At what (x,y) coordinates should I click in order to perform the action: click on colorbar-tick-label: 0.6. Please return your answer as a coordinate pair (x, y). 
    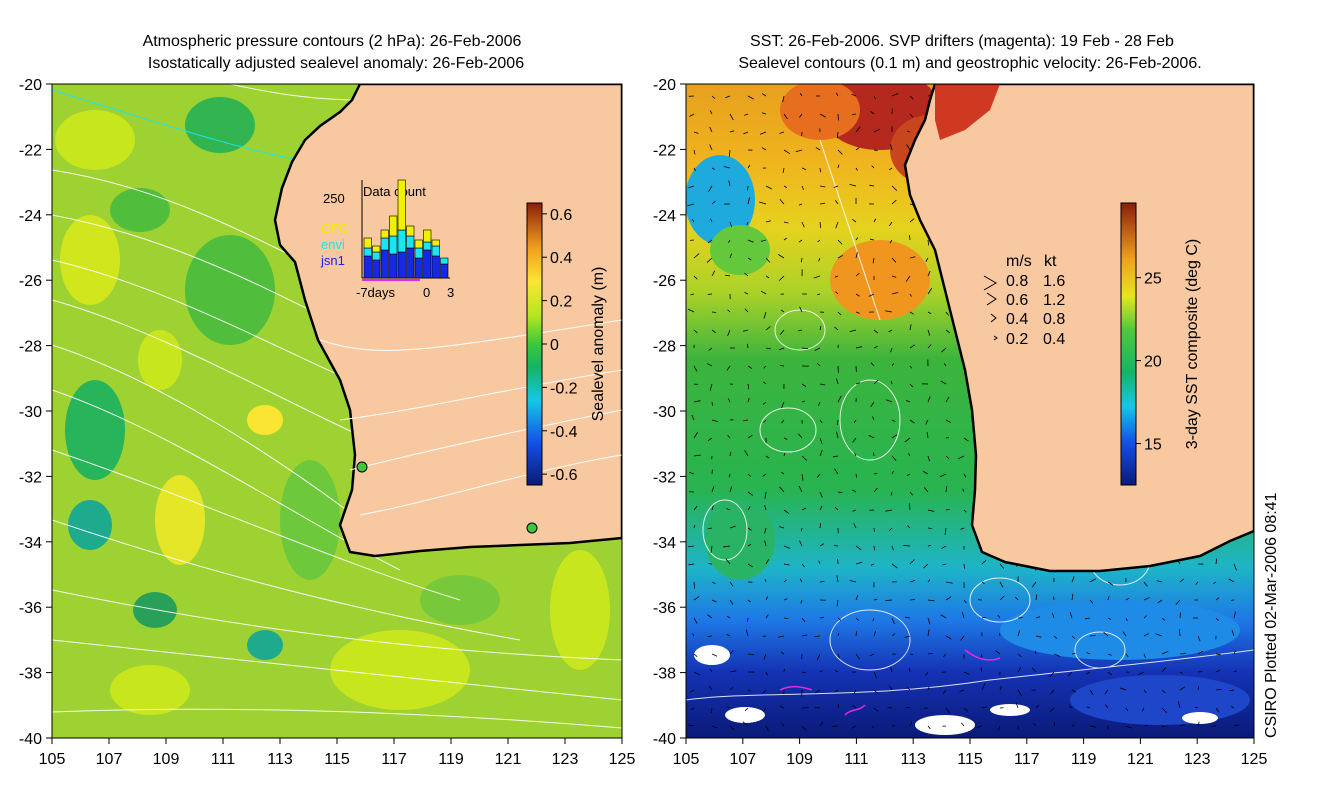
    Looking at the image, I should click on (561, 215).